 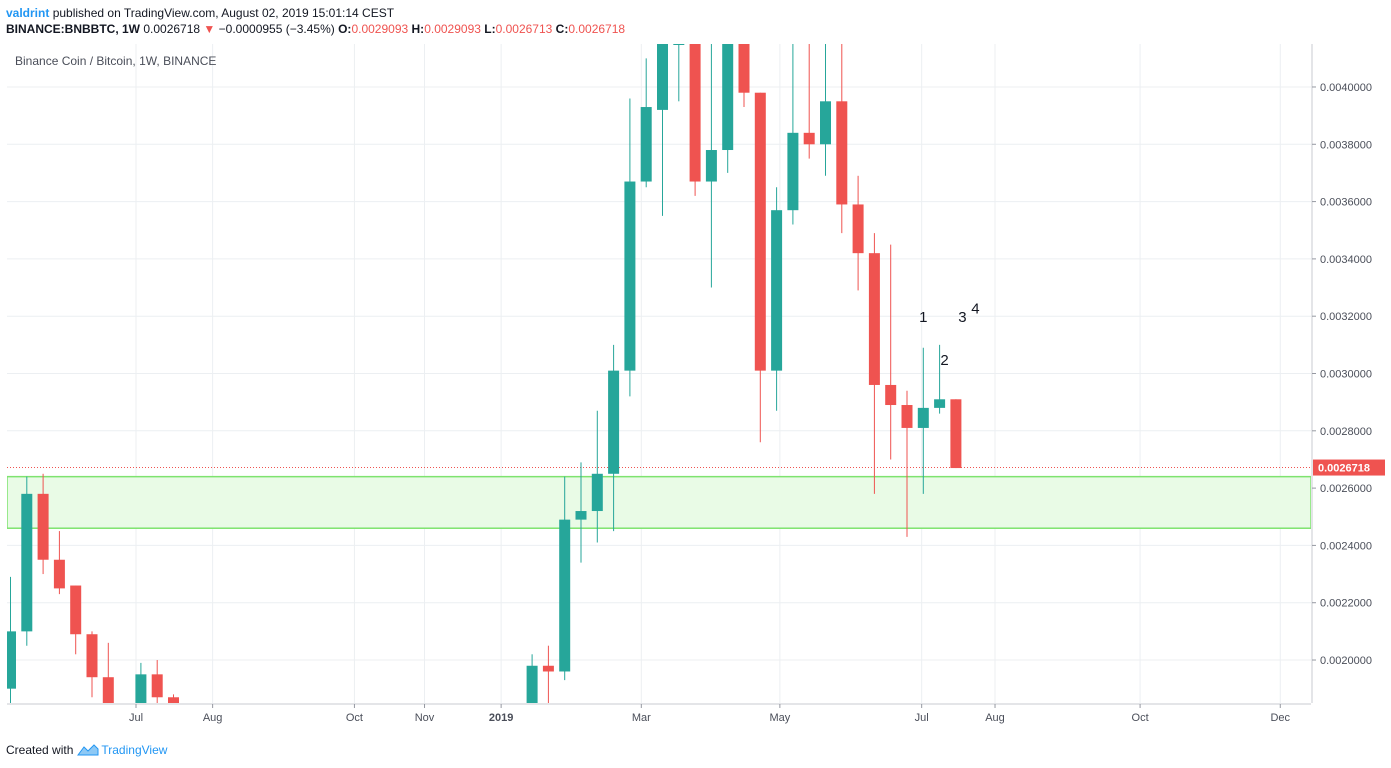 I want to click on time-axis-label: 2019, so click(x=501, y=718).